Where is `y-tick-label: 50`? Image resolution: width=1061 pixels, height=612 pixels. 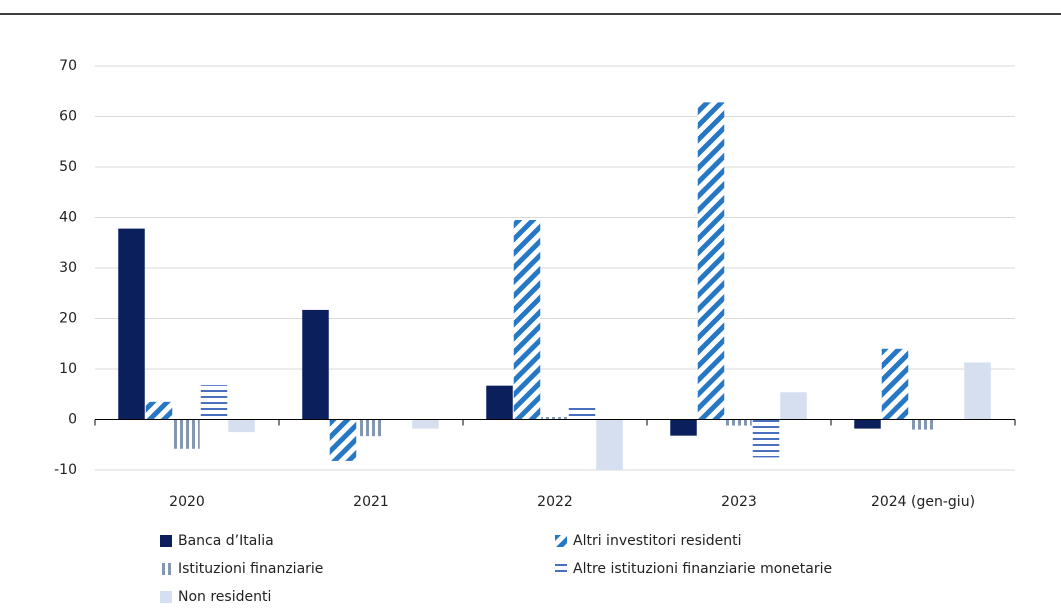 y-tick-label: 50 is located at coordinates (68, 167).